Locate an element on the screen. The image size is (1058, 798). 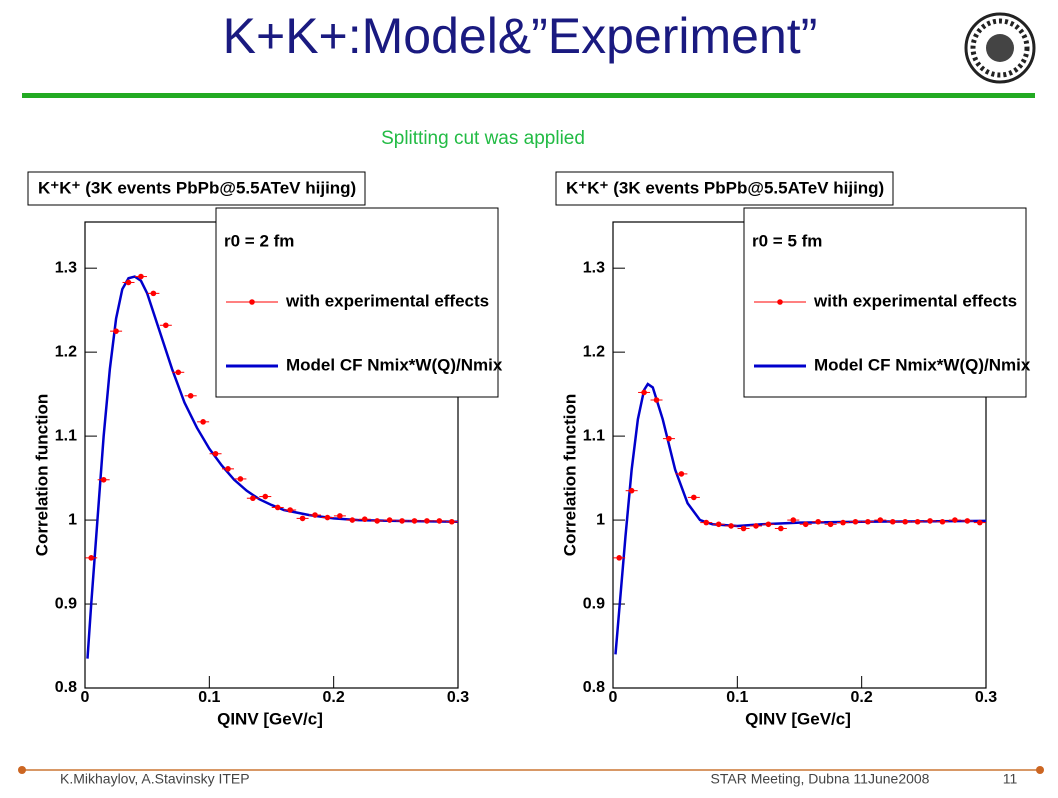
chart-title-box is located at coordinates (724, 188).